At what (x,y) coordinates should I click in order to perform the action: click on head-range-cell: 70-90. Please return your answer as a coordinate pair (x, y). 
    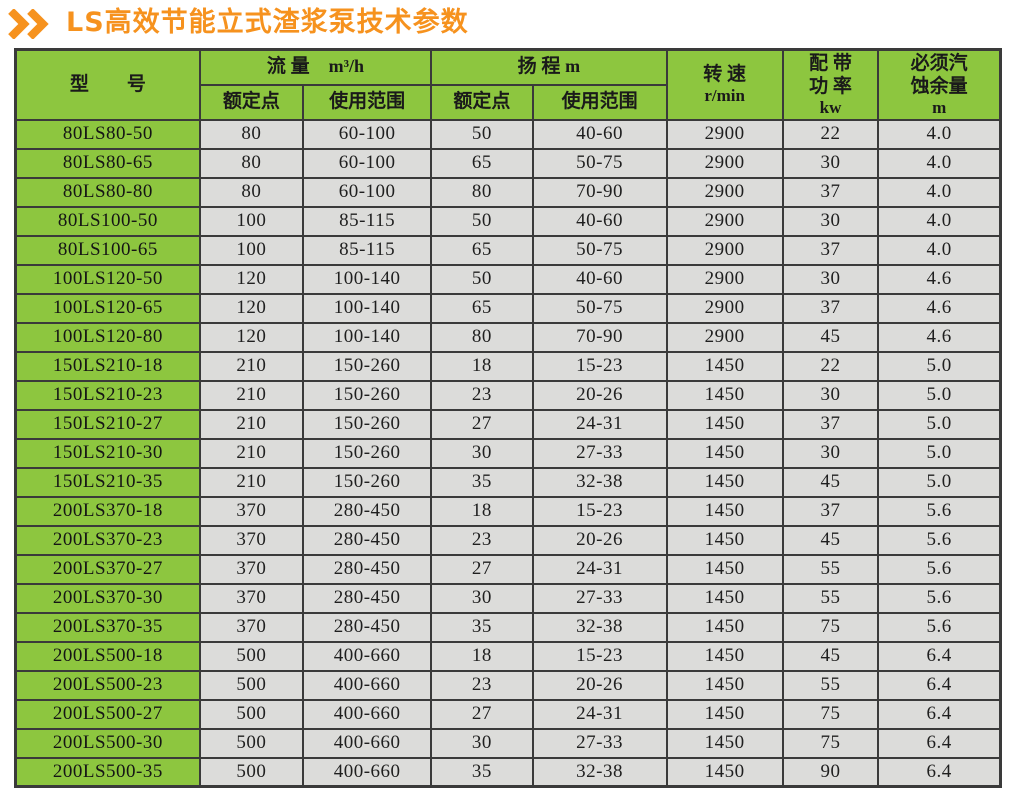
    Looking at the image, I should click on (599, 337).